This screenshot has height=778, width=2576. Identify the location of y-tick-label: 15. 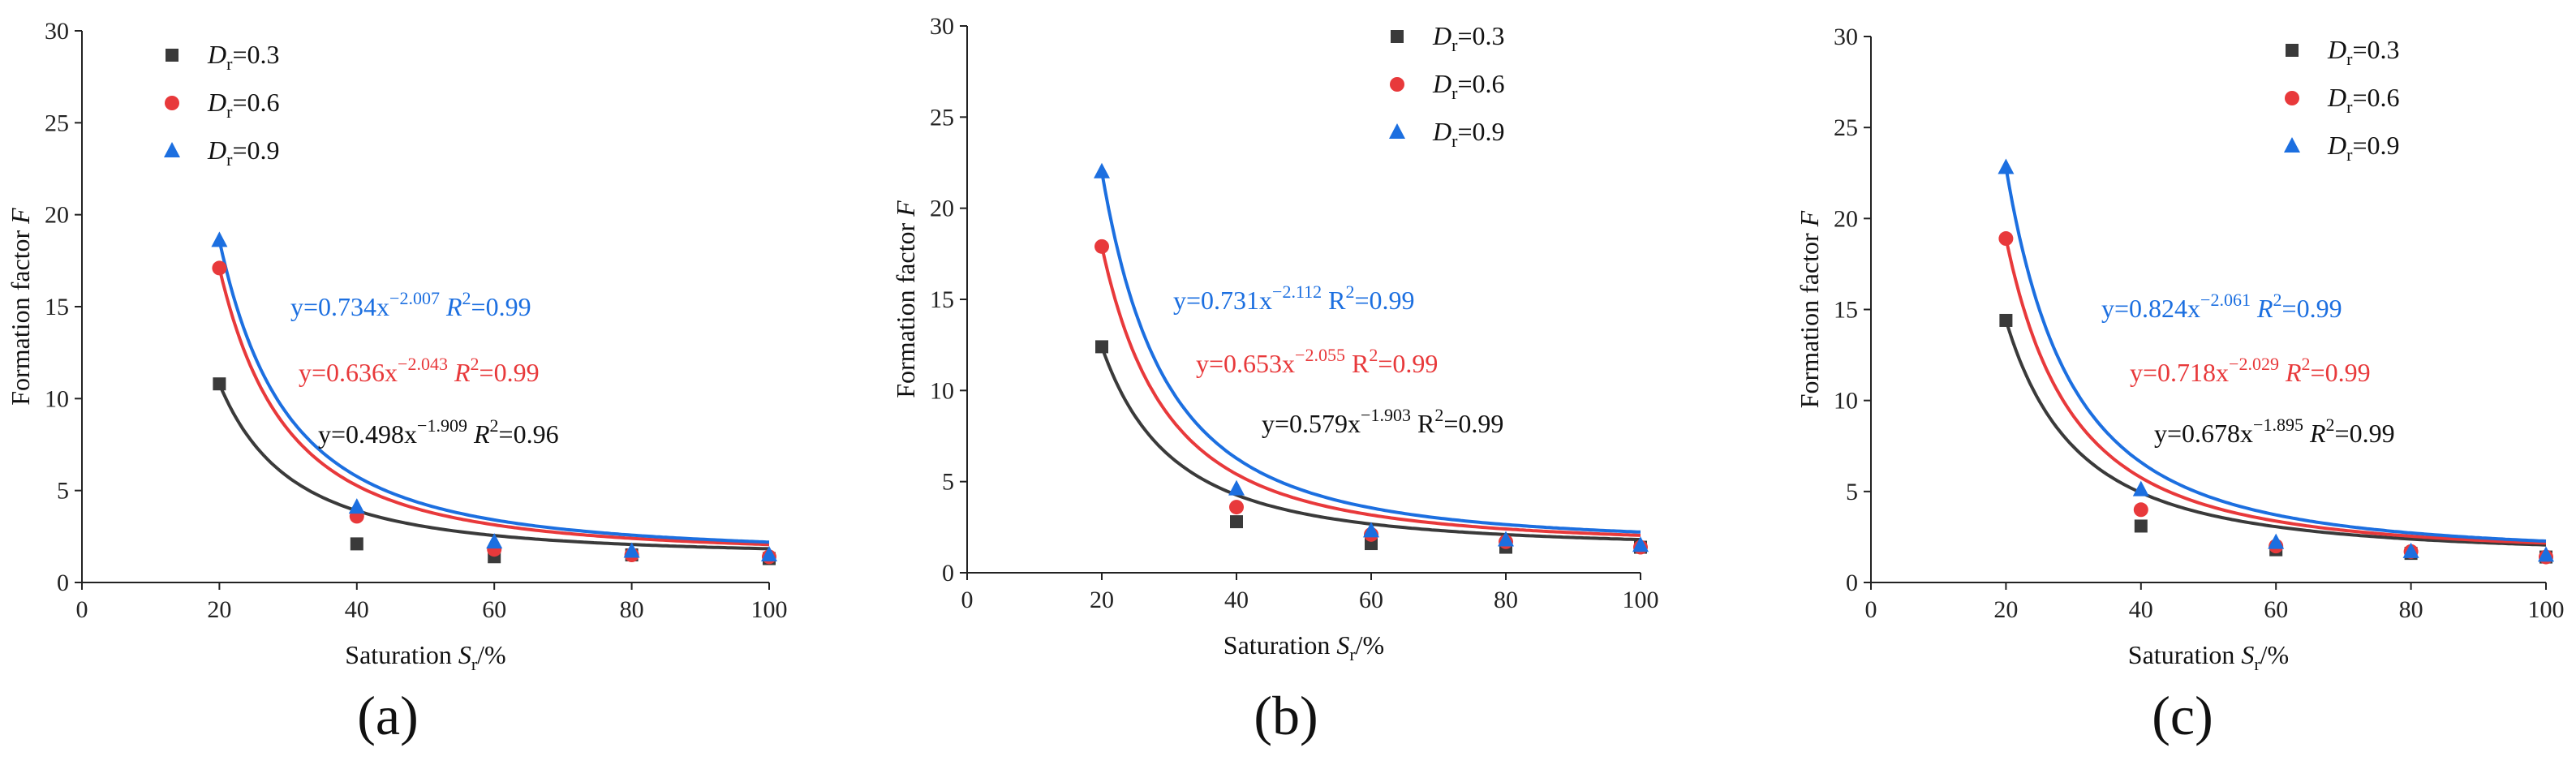
(57, 307).